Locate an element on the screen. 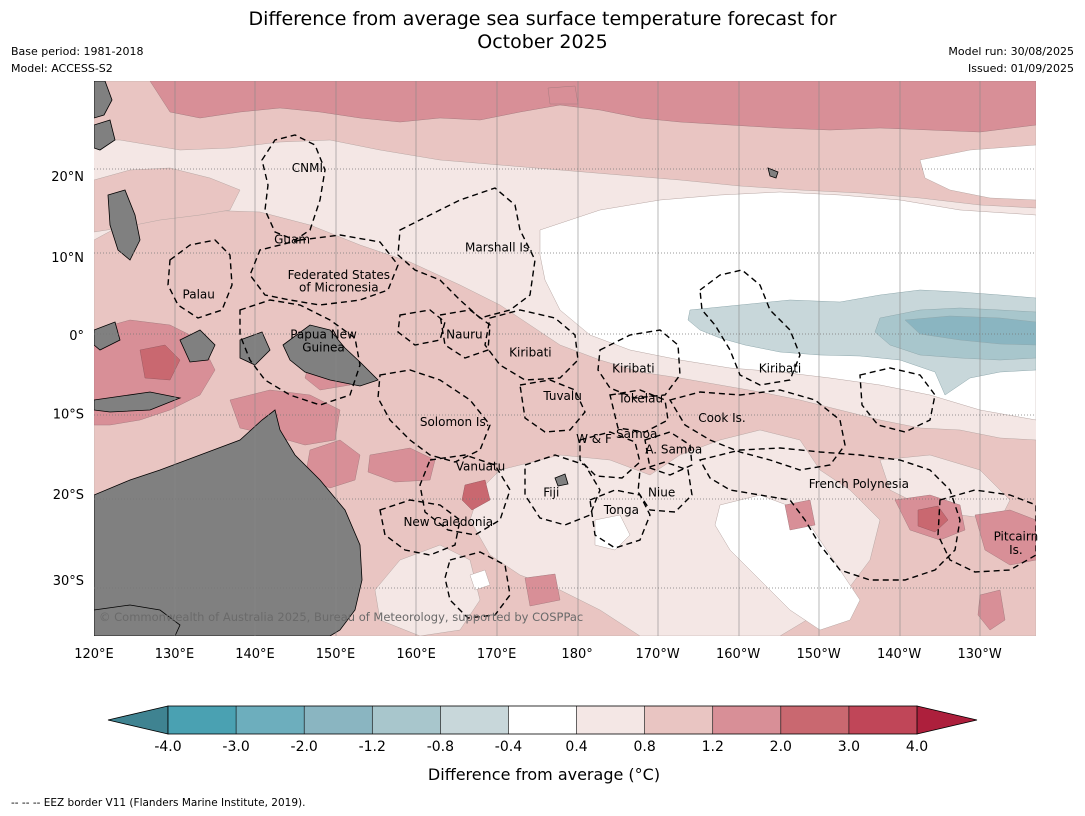 This screenshot has height=816, width=1085. country-label: Papua New is located at coordinates (323, 334).